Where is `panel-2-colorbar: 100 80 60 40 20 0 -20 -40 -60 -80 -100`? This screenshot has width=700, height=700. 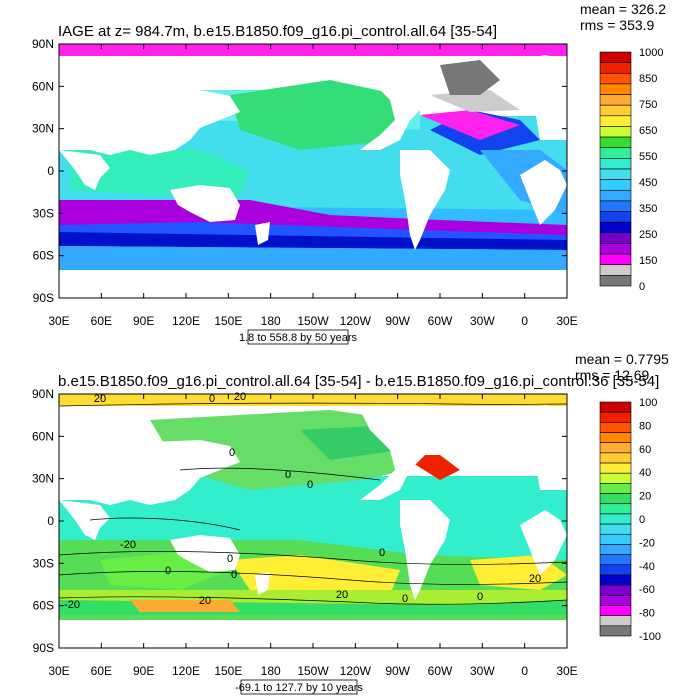
panel-2-colorbar: 100 80 60 40 20 0 -20 -40 -60 -80 -100 is located at coordinates (630, 520).